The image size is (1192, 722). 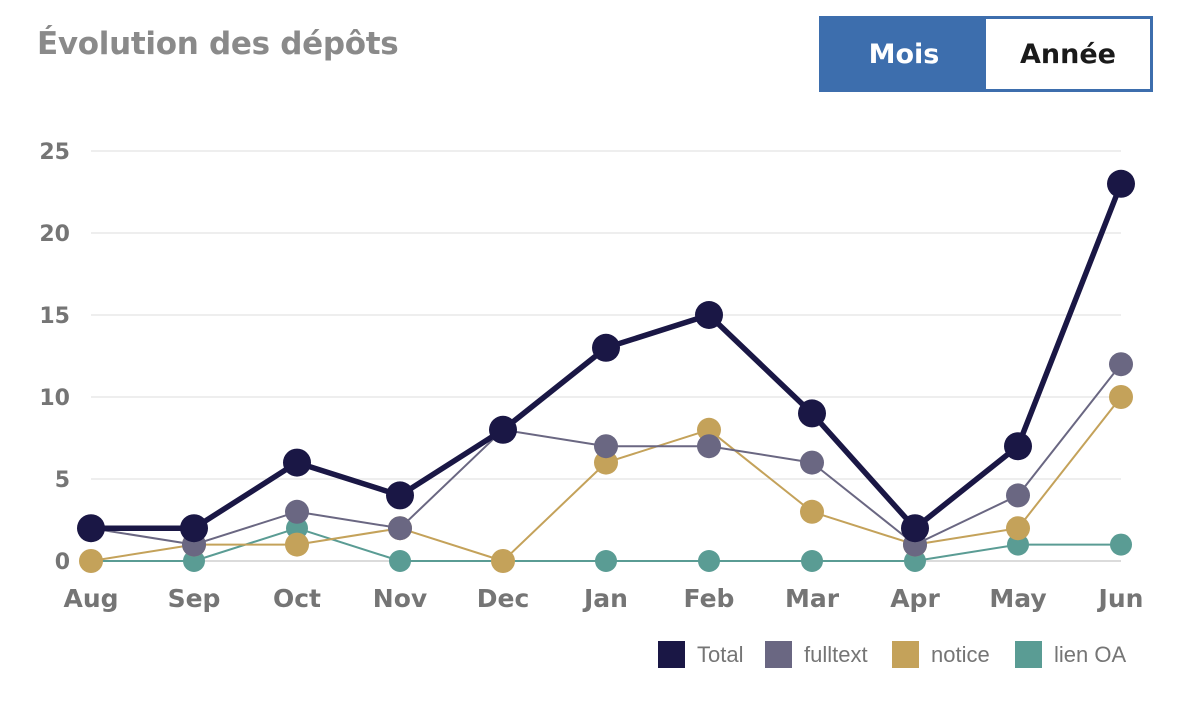 I want to click on y-tick-label: 0, so click(x=62, y=562).